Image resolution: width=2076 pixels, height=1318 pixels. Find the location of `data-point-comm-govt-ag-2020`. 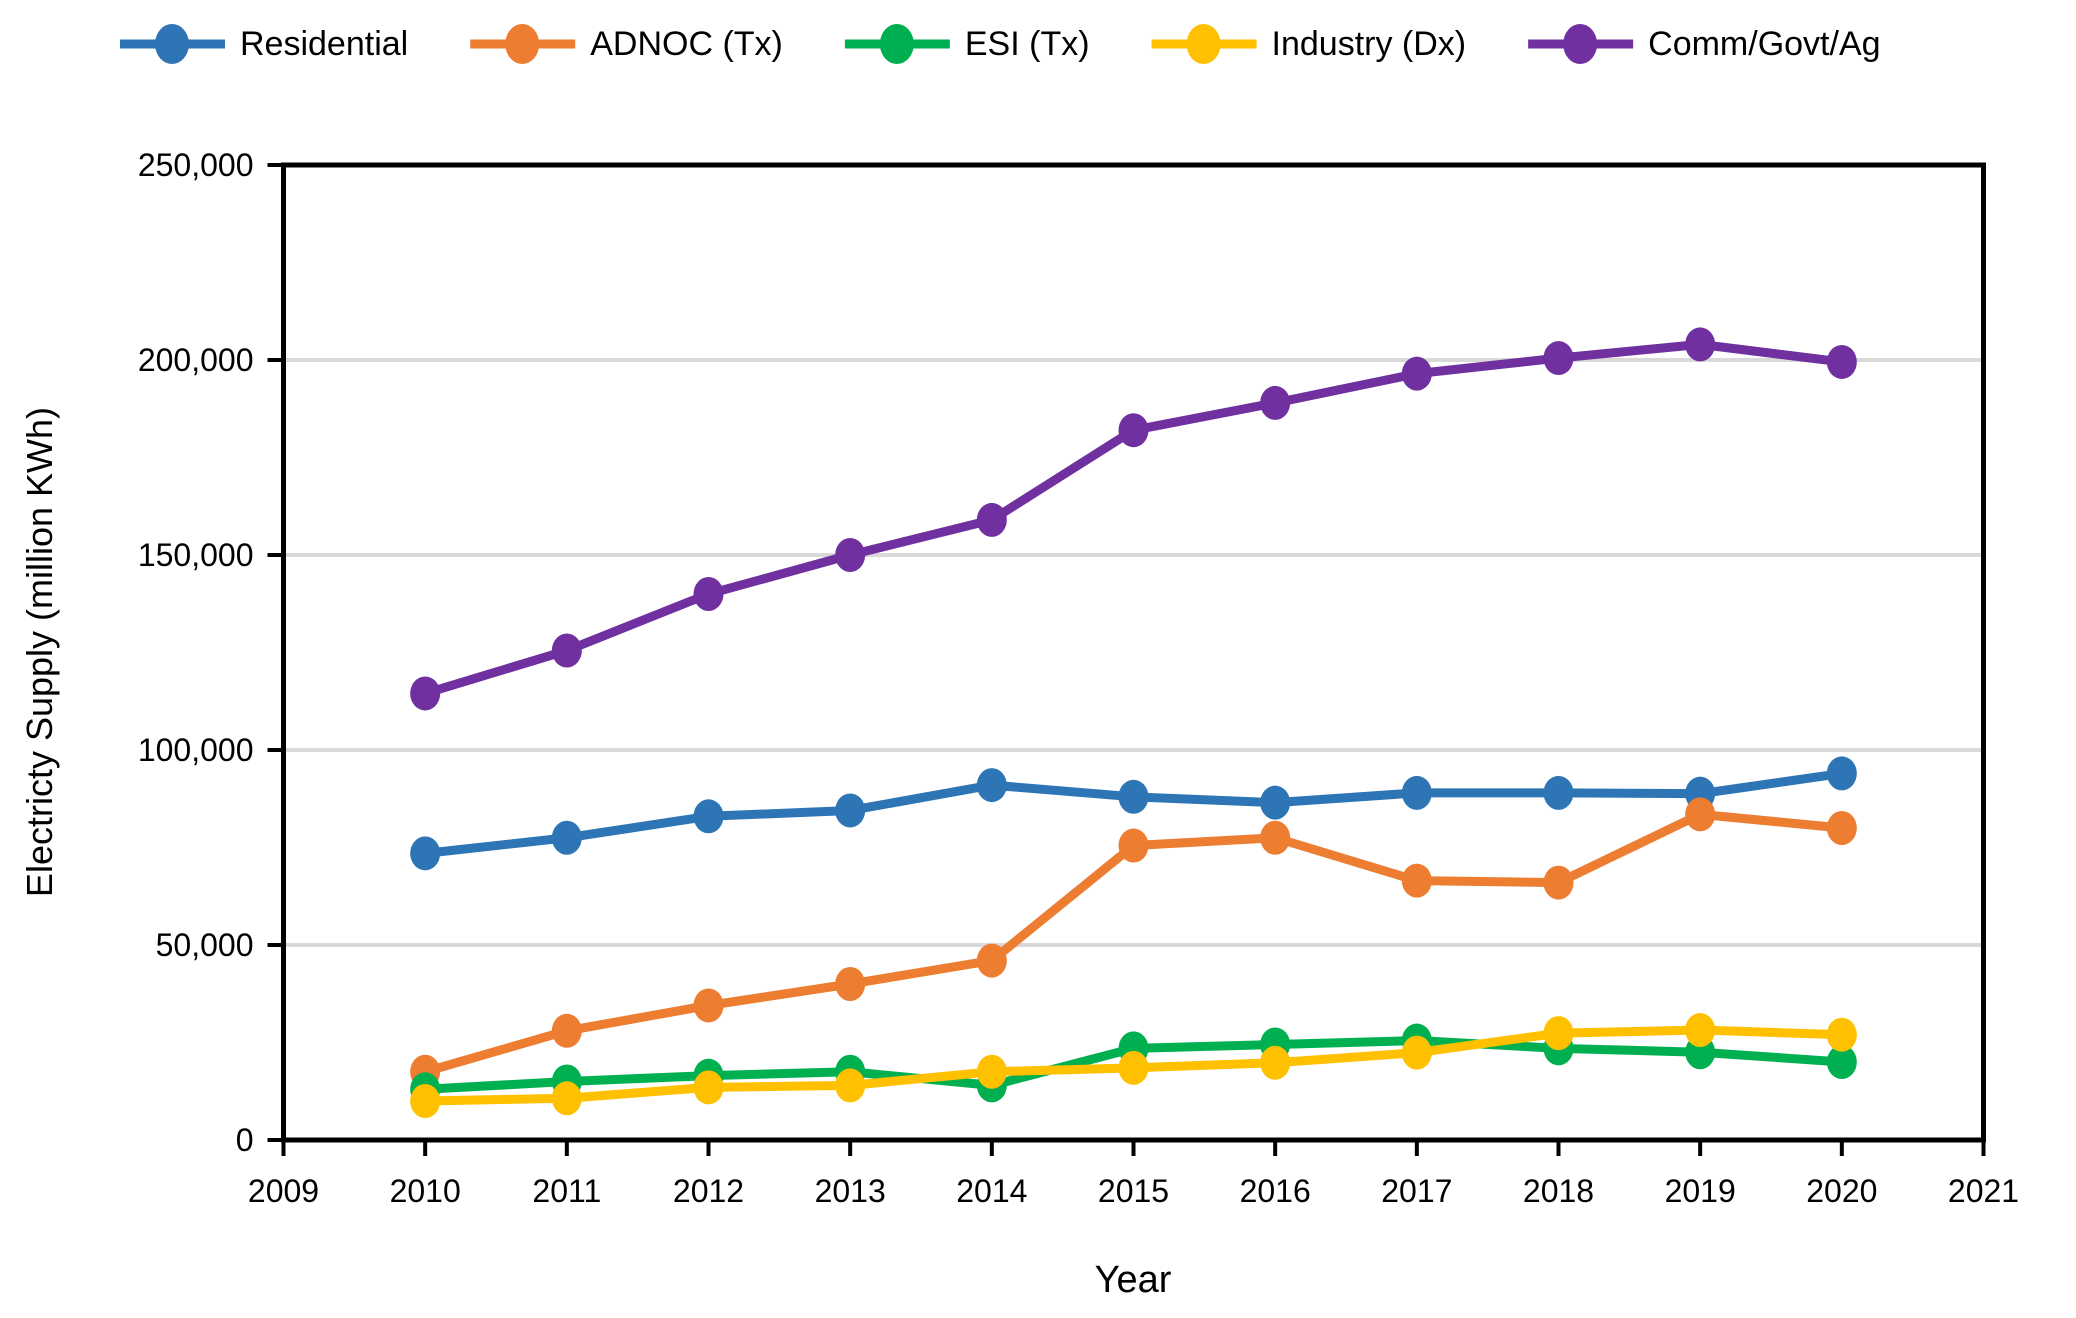

data-point-comm-govt-ag-2020 is located at coordinates (1841, 361).